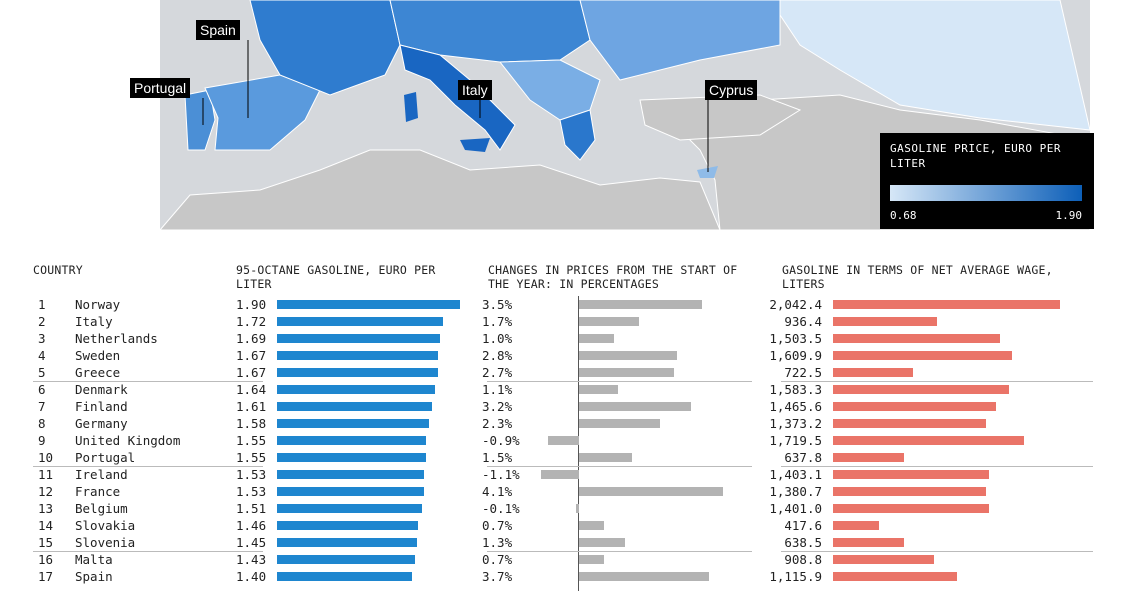 This screenshot has width=1128, height=591. What do you see at coordinates (564, 457) in the screenshot?
I see `table-row: 10 Portugal 1.55 1.5% 637.8` at bounding box center [564, 457].